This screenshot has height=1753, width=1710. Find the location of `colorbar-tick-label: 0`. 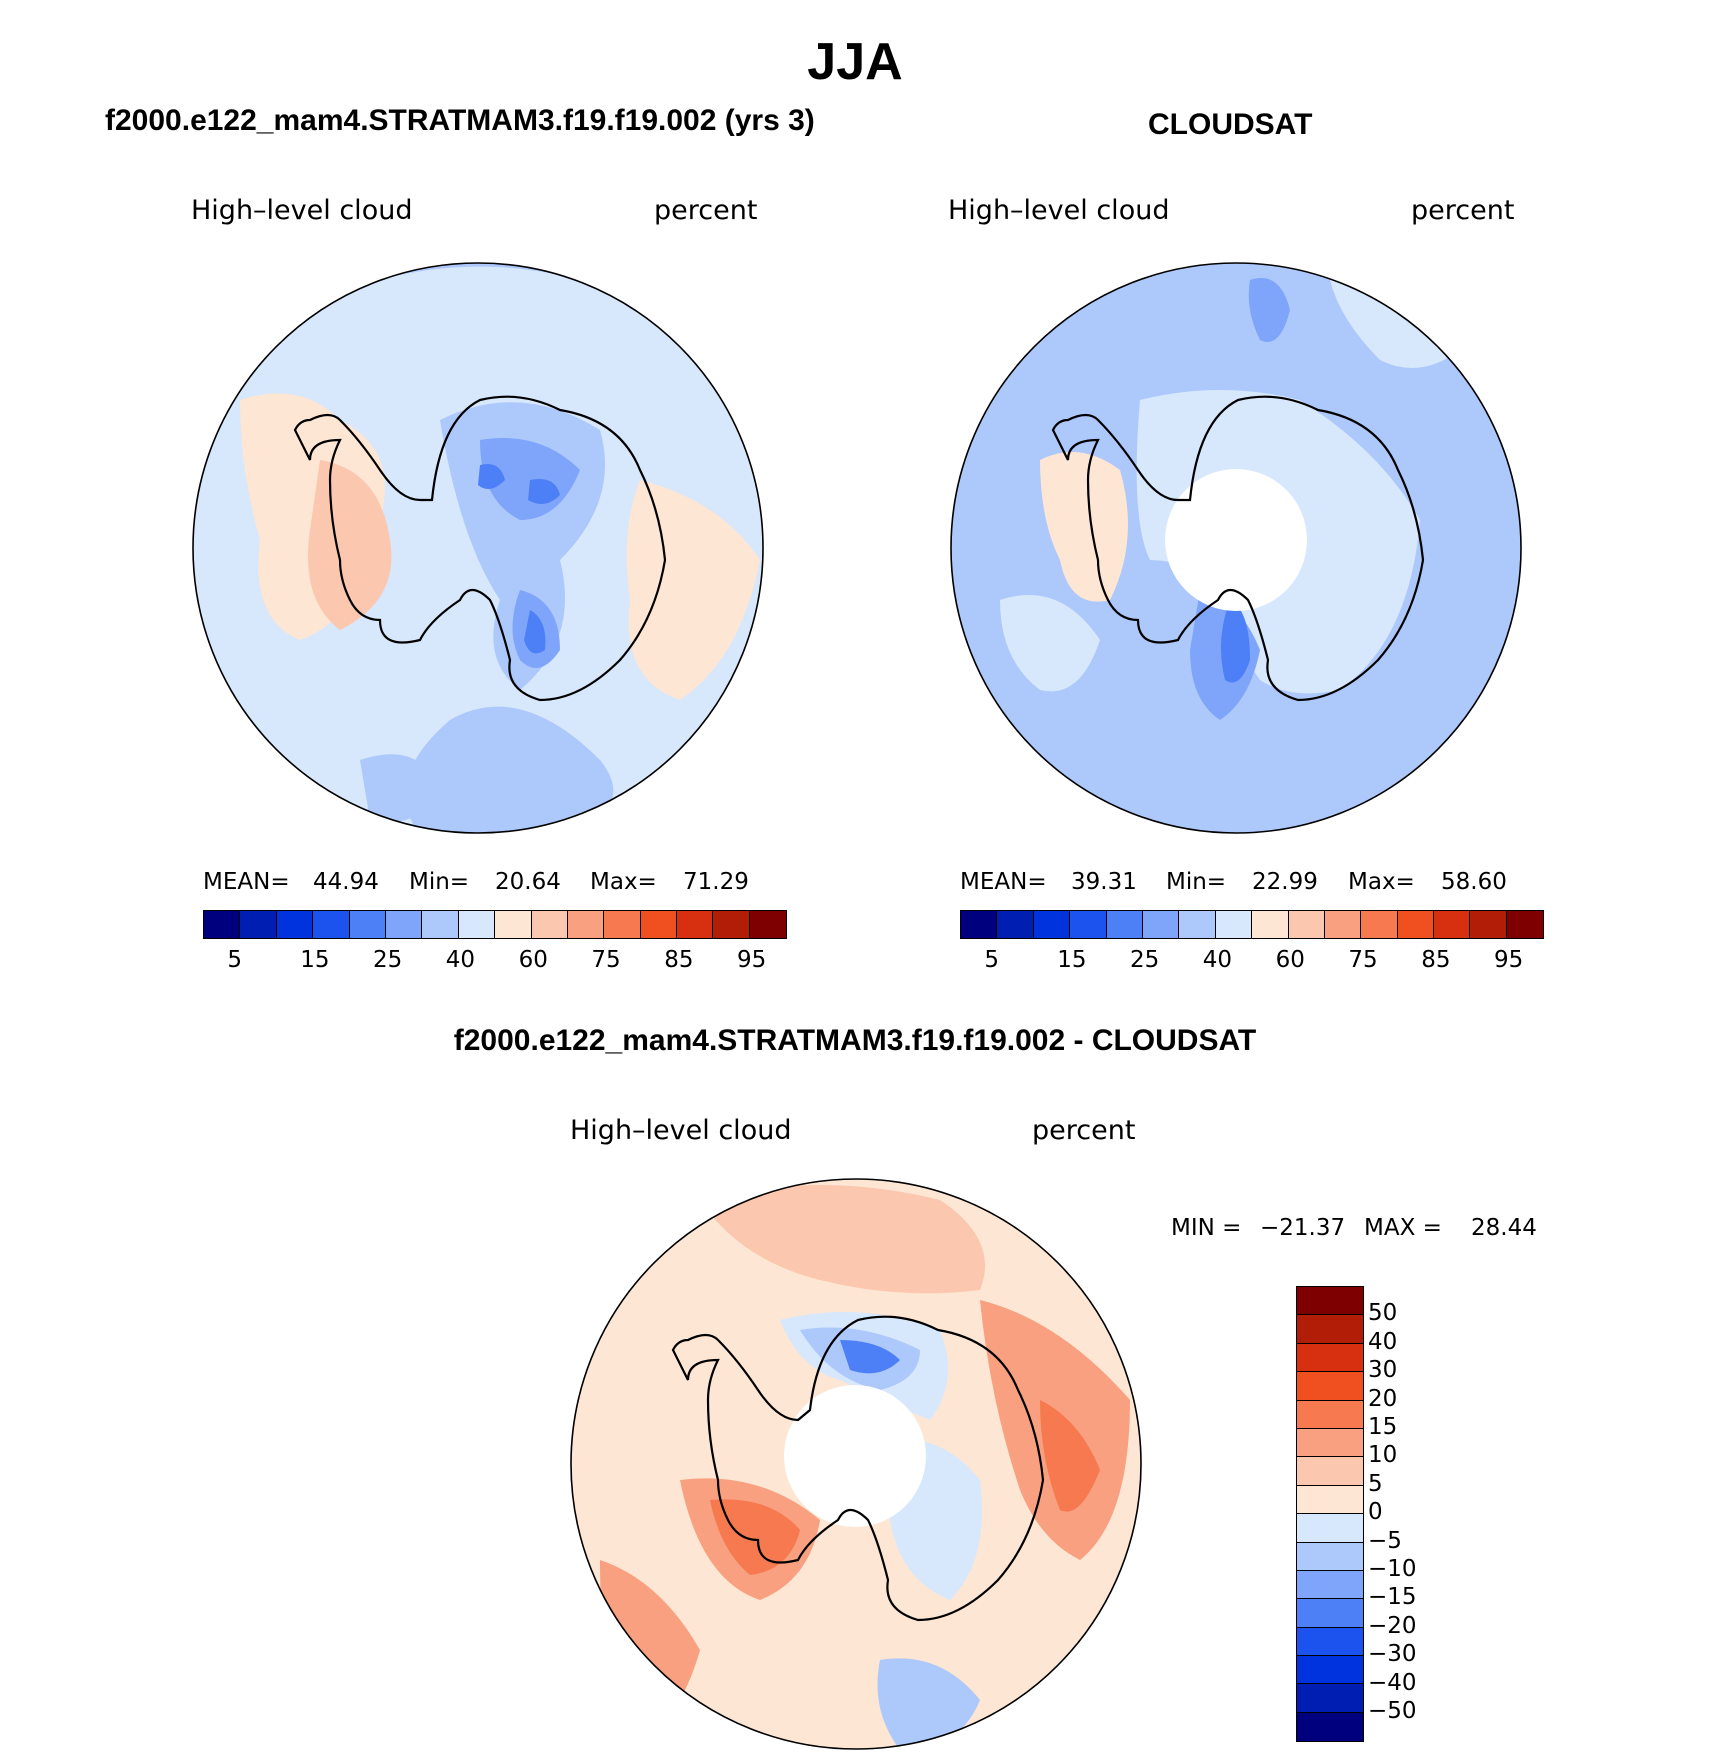

colorbar-tick-label: 0 is located at coordinates (1375, 1512).